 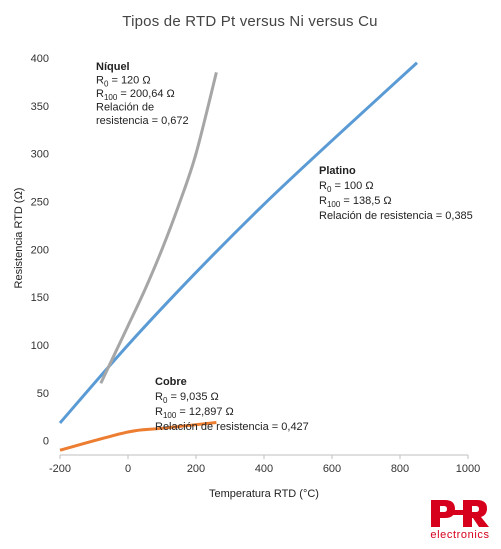 I want to click on annotation-line: R100 = 138,5 Ω, so click(x=355, y=202).